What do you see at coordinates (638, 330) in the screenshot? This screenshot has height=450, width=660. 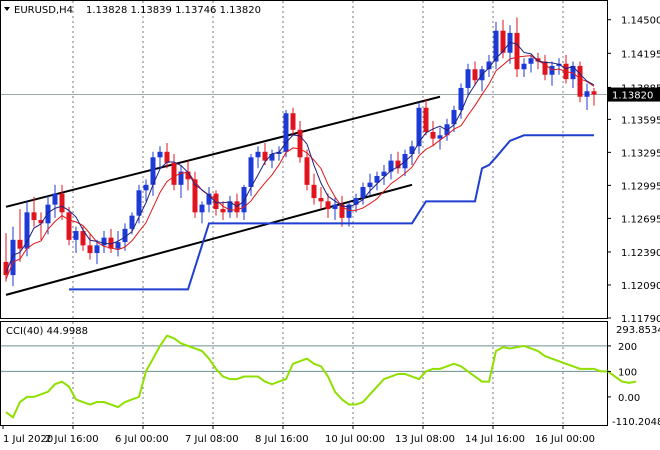 I see `cci-scale-max: 293.8534` at bounding box center [638, 330].